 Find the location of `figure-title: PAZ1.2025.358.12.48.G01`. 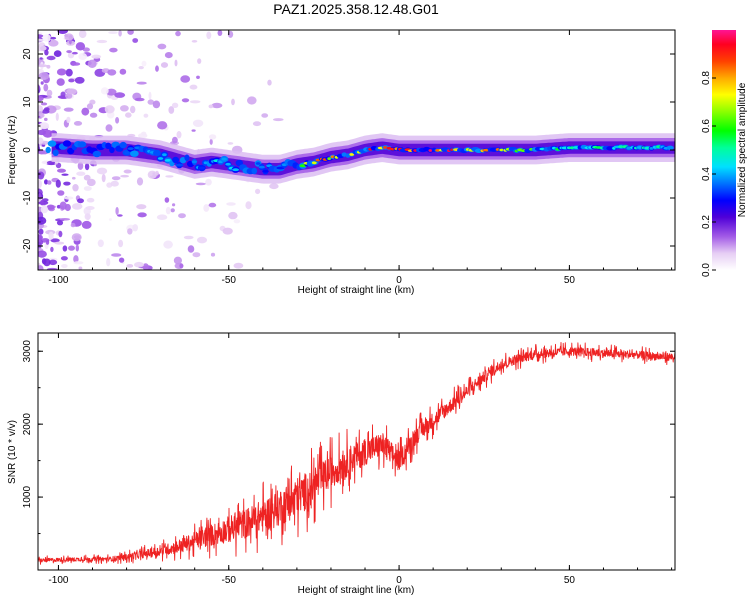

figure-title: PAZ1.2025.358.12.48.G01 is located at coordinates (356, 9).